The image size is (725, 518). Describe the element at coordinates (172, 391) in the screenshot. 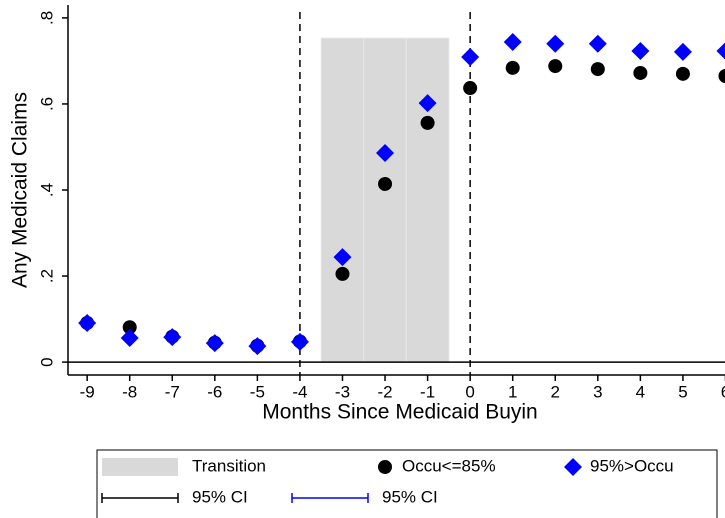

I see `x-tick-label: -7` at that location.